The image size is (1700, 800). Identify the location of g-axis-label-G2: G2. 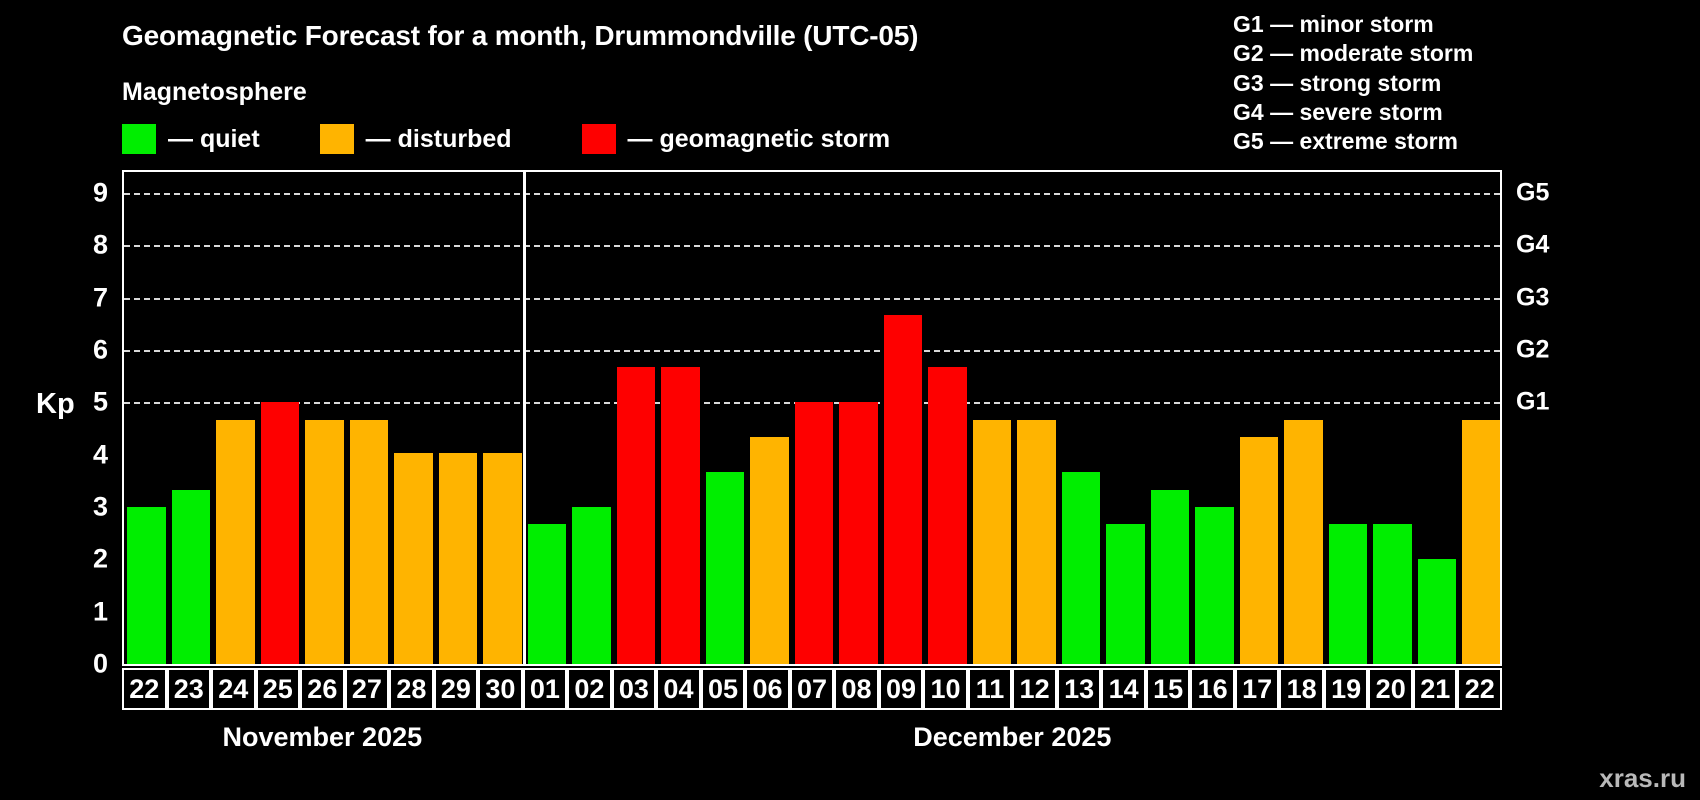
(1533, 349).